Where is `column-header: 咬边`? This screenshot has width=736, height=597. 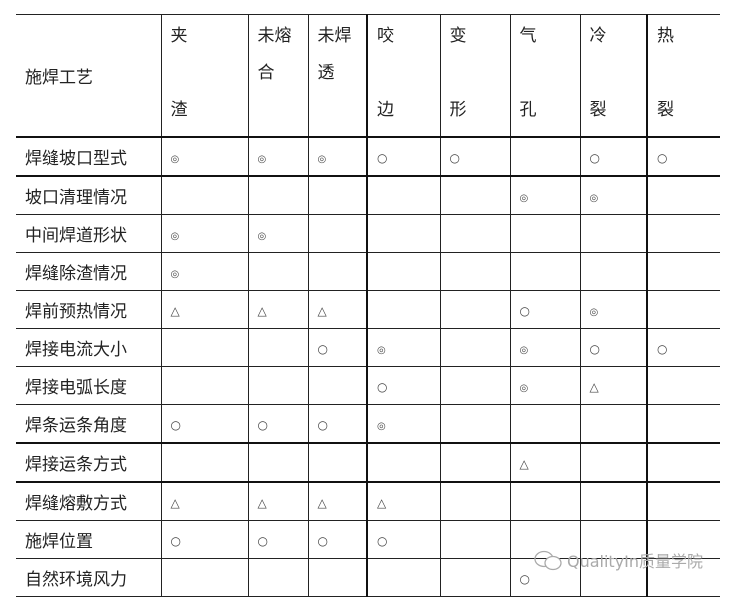 column-header: 咬边 is located at coordinates (403, 76).